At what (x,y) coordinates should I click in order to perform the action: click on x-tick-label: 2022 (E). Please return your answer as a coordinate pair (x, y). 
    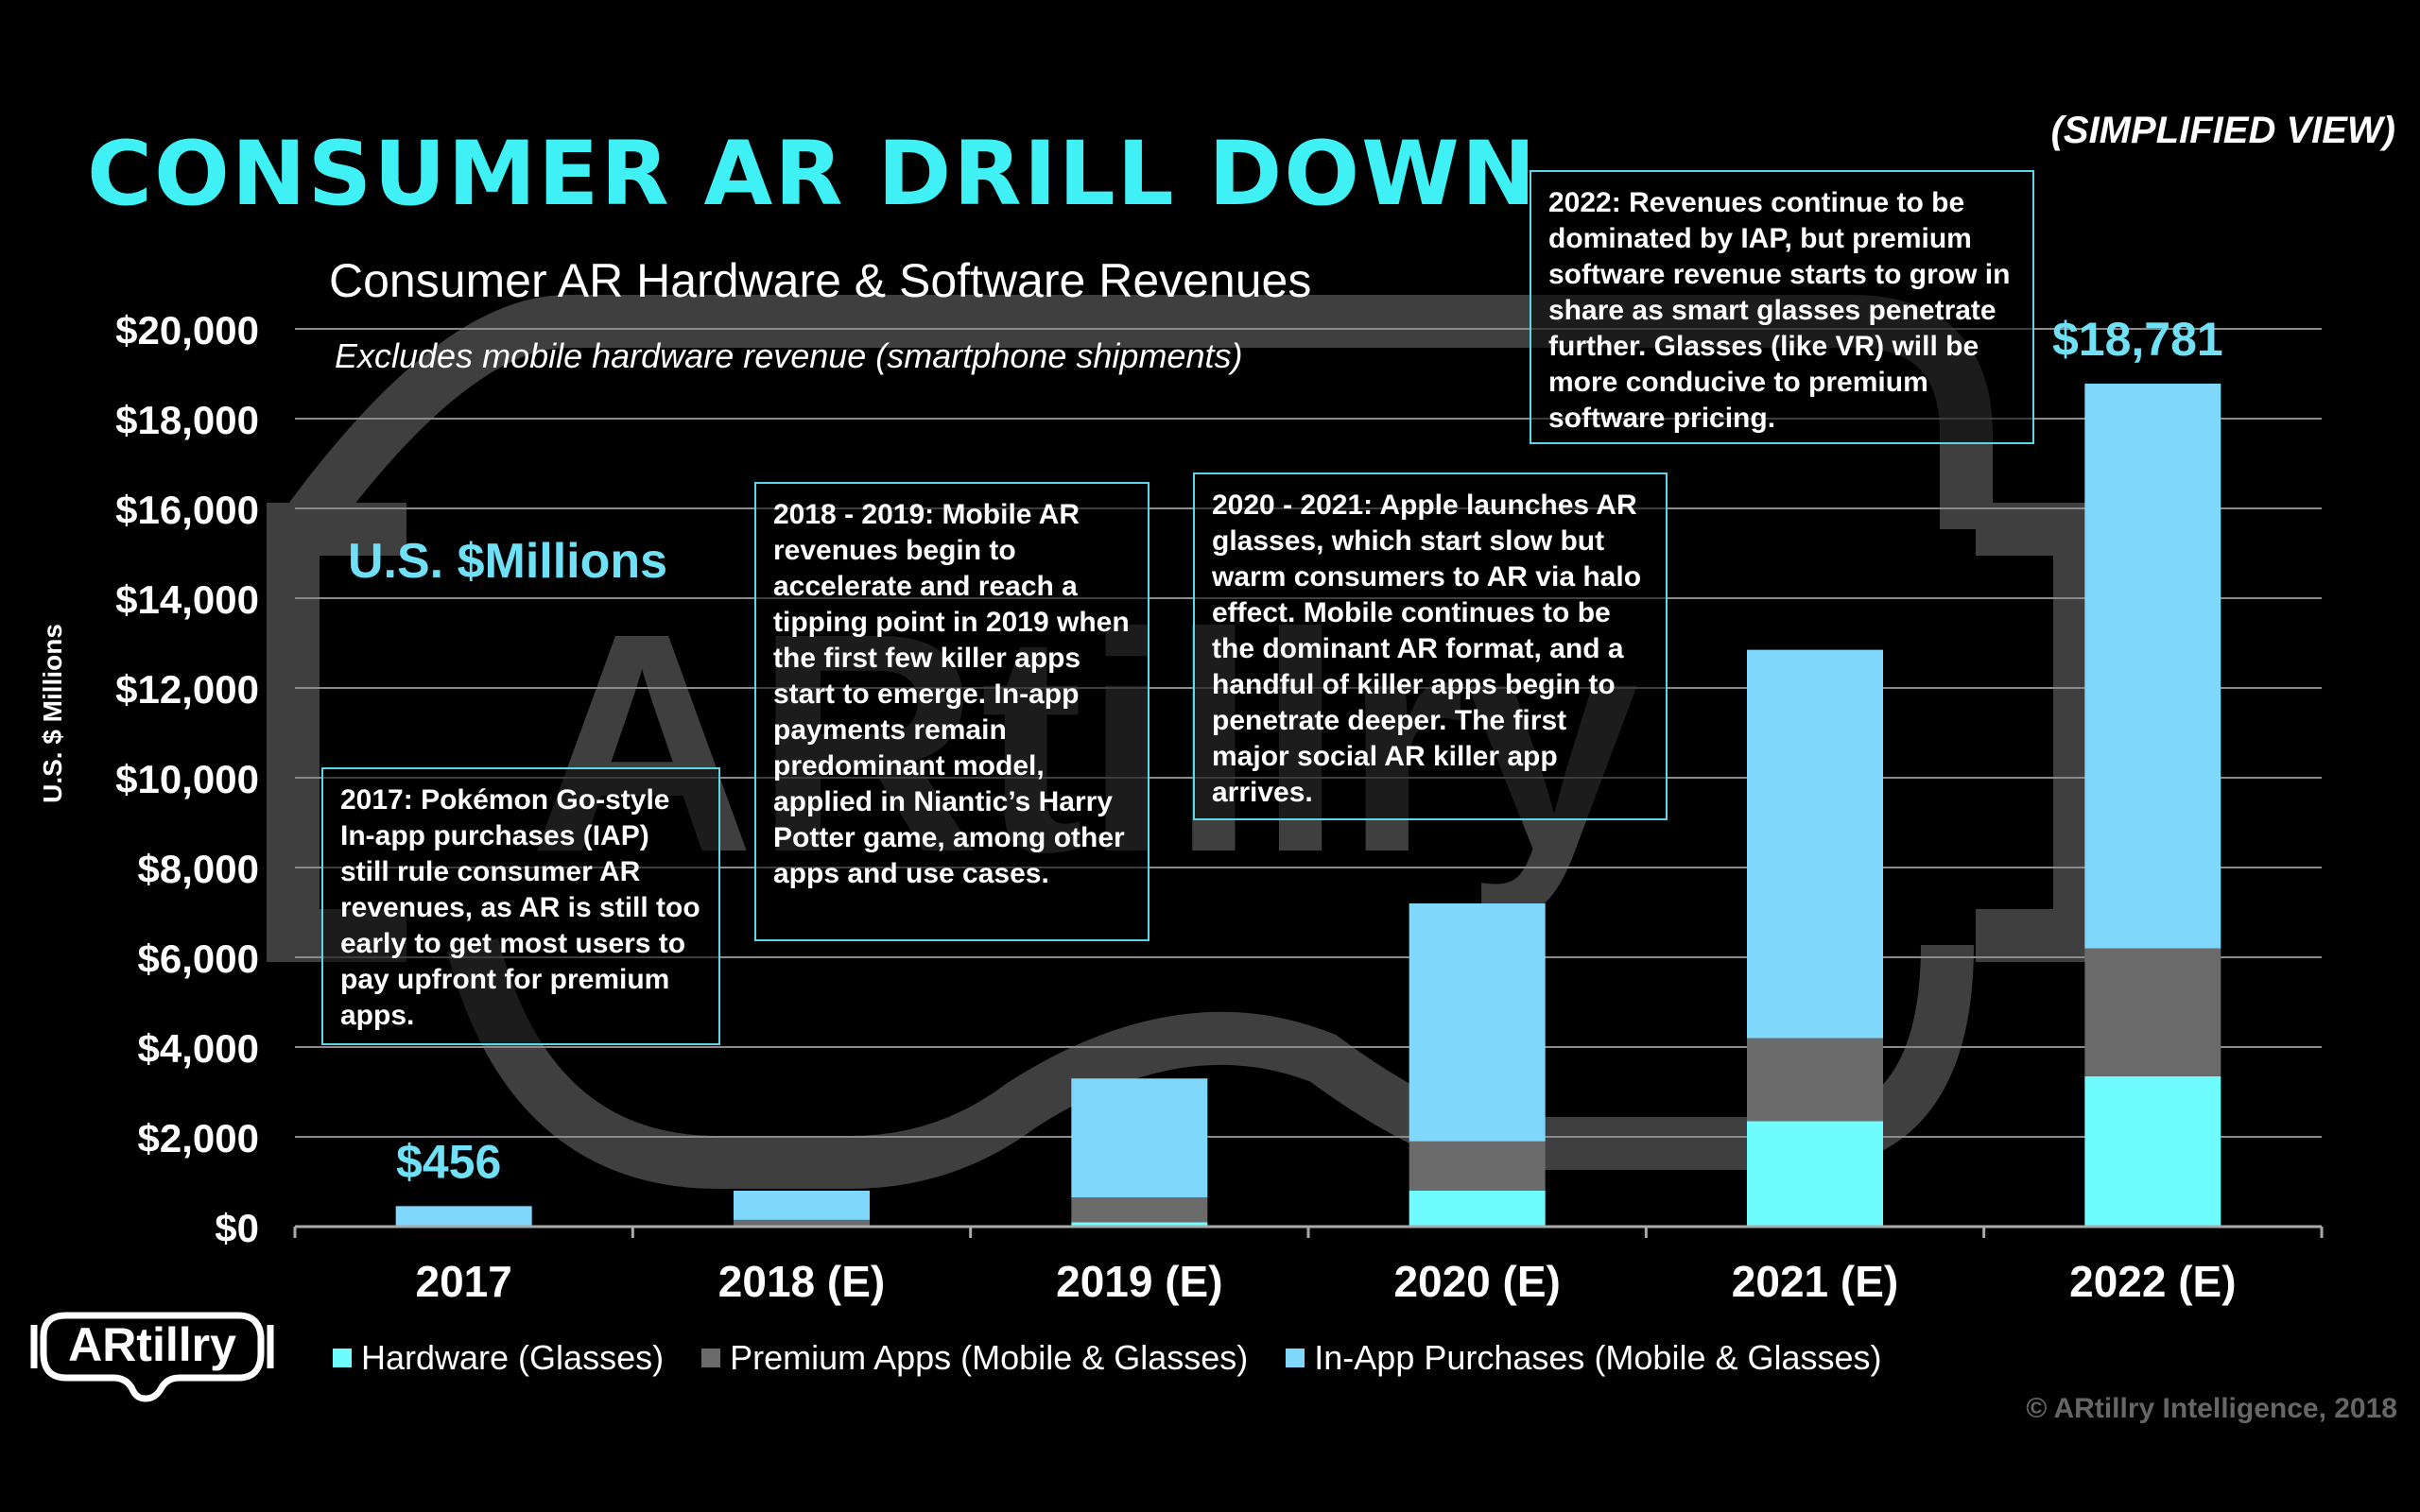
    Looking at the image, I should click on (2152, 1281).